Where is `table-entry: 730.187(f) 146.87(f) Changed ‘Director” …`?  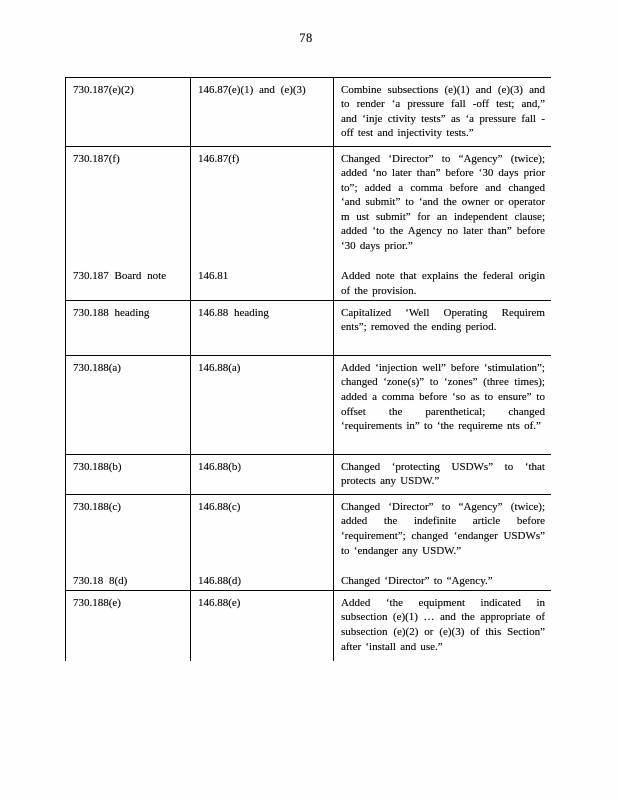 table-entry: 730.187(f) 146.87(f) Changed ‘Director” … is located at coordinates (308, 201).